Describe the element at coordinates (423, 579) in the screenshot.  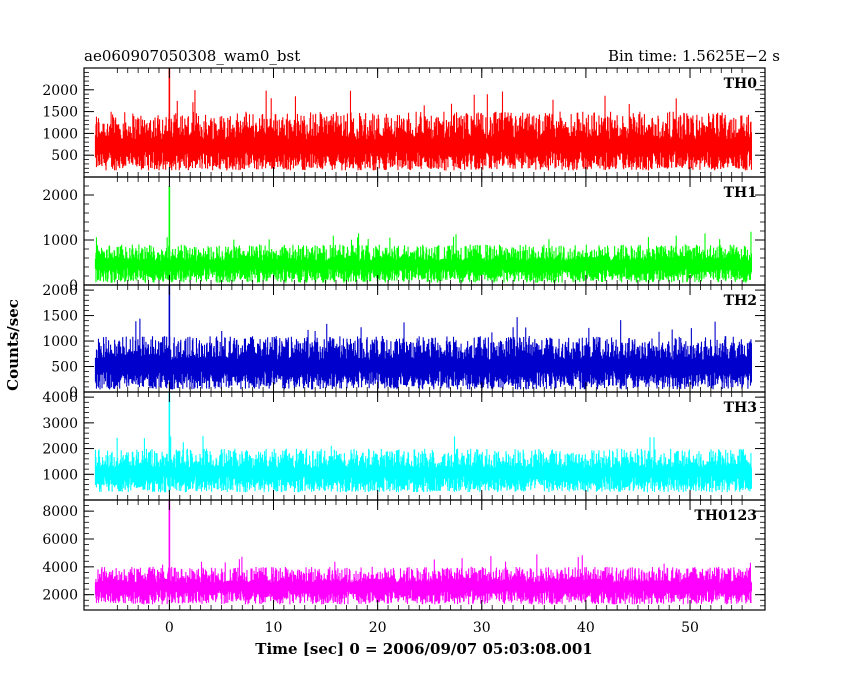
I see `series-th0123` at that location.